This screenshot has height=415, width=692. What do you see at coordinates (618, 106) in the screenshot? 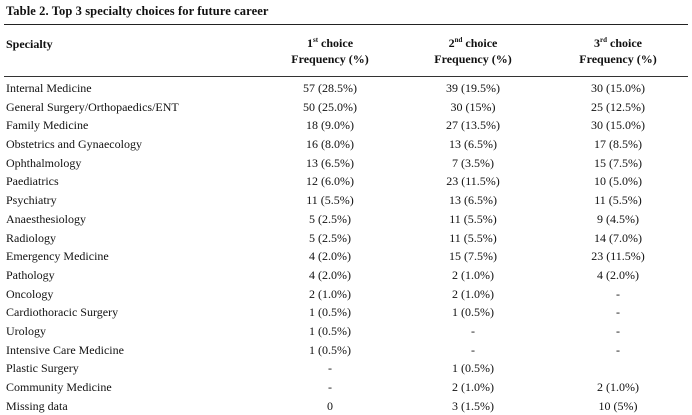
I see `row-third-choice-cell: 25 (12.5%)` at bounding box center [618, 106].